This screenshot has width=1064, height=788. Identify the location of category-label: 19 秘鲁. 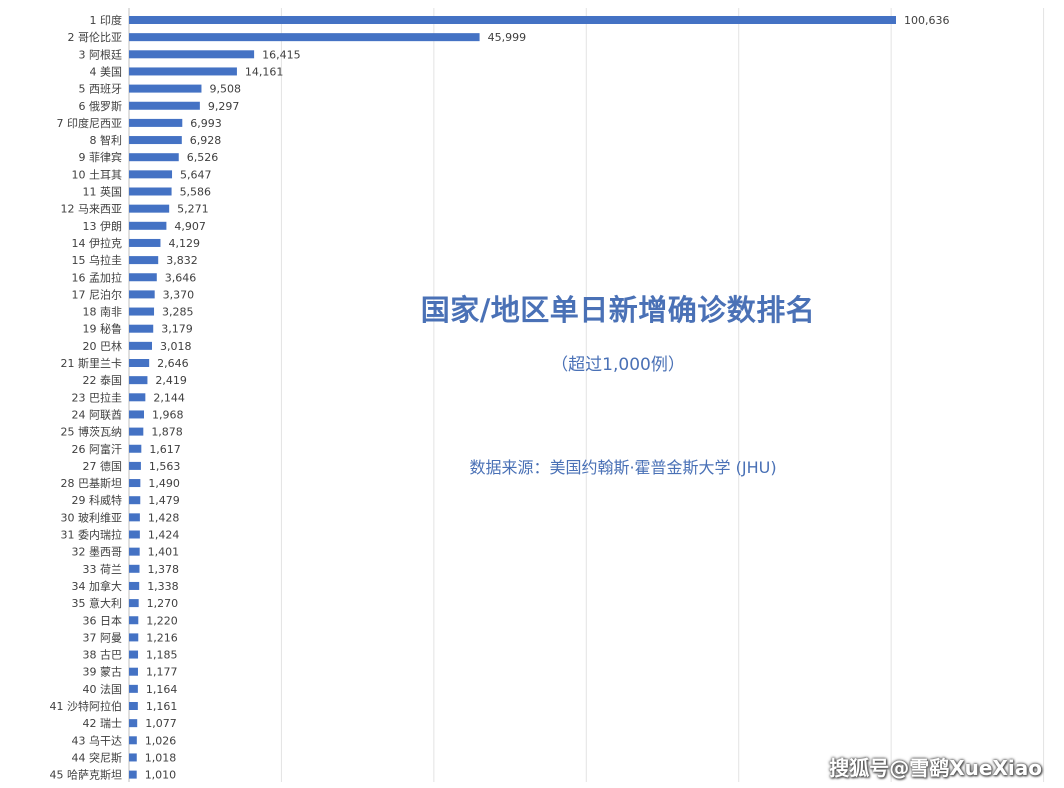
(103, 329).